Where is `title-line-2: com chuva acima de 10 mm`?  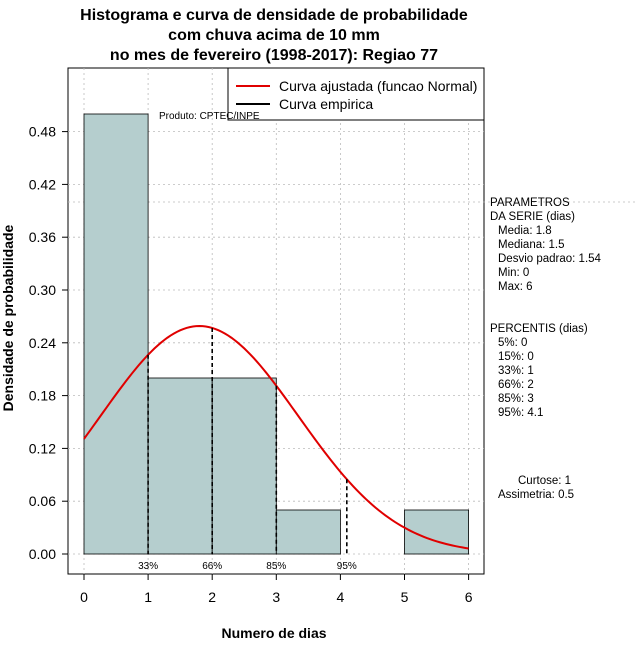
title-line-2: com chuva acima de 10 mm is located at coordinates (274, 35).